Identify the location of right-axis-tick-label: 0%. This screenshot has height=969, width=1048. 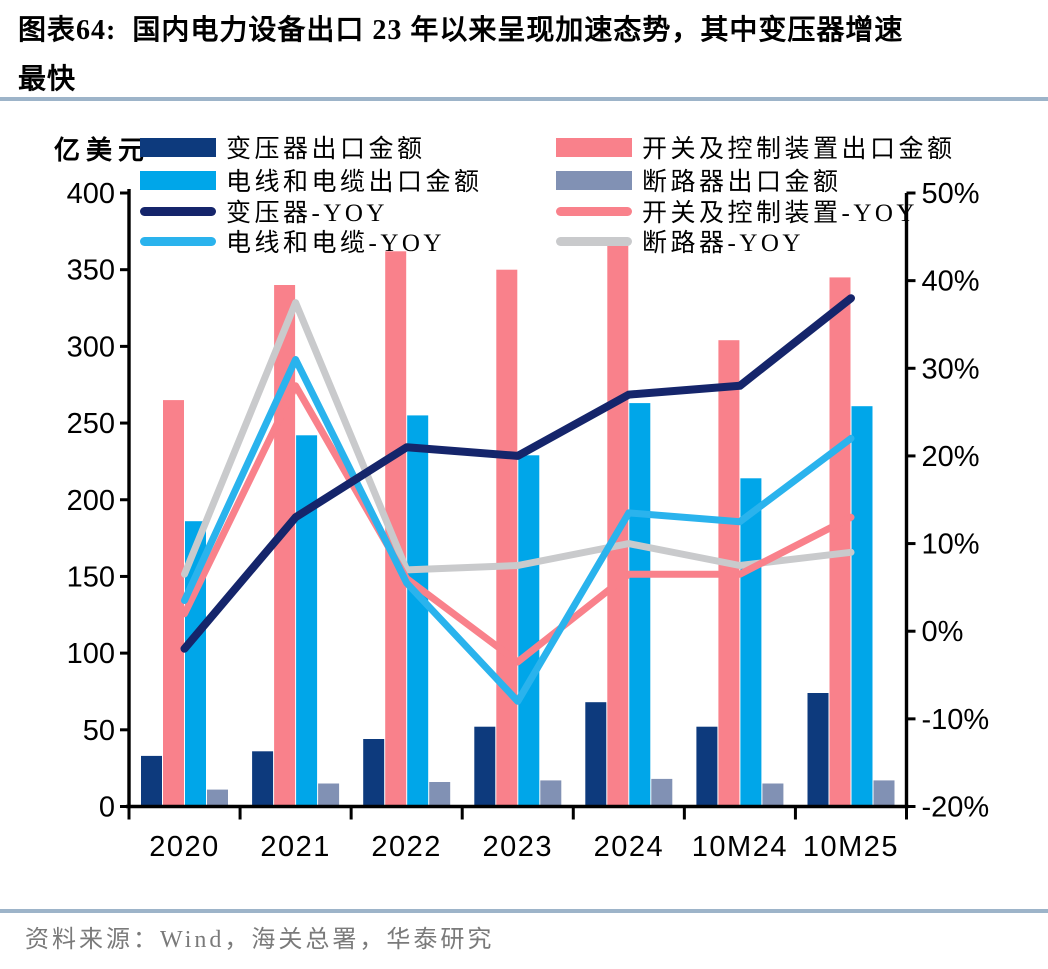
(943, 632).